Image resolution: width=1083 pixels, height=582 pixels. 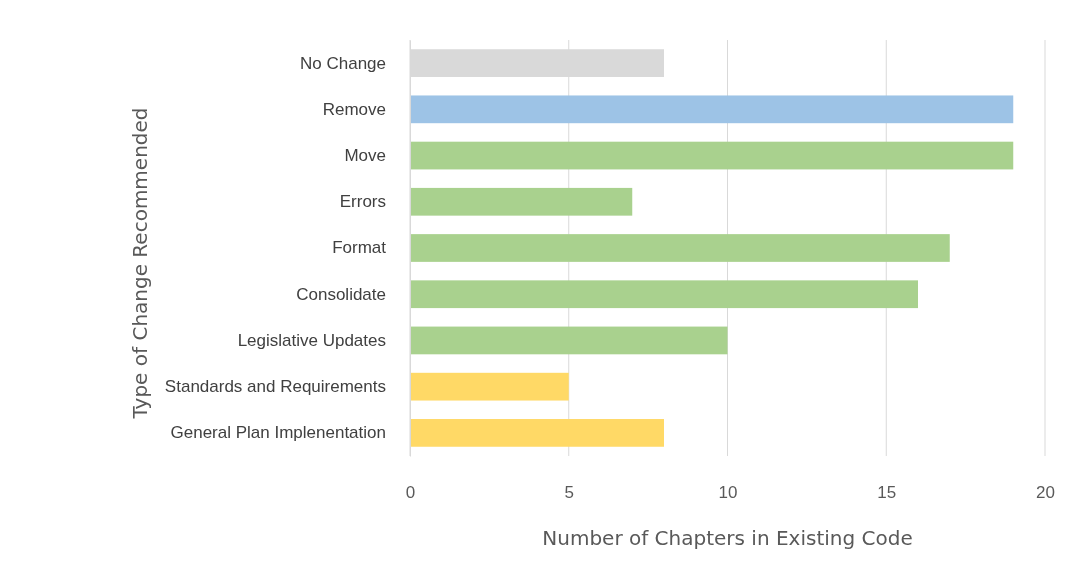 What do you see at coordinates (278, 433) in the screenshot?
I see `y-tick-label: General Plan Implenentation` at bounding box center [278, 433].